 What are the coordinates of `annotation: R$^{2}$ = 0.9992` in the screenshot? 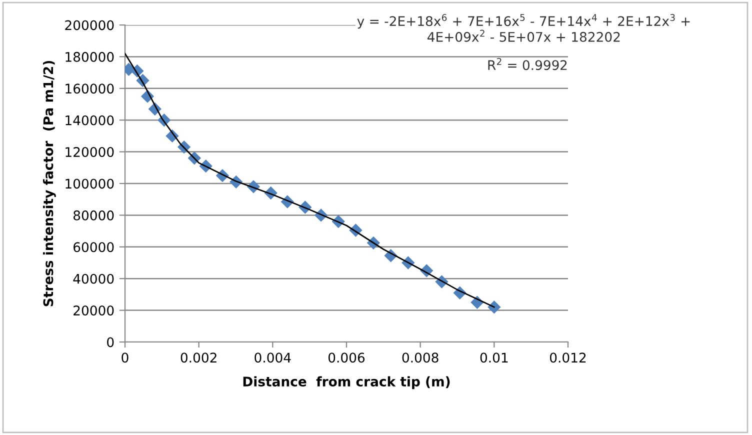 It's located at (527, 64).